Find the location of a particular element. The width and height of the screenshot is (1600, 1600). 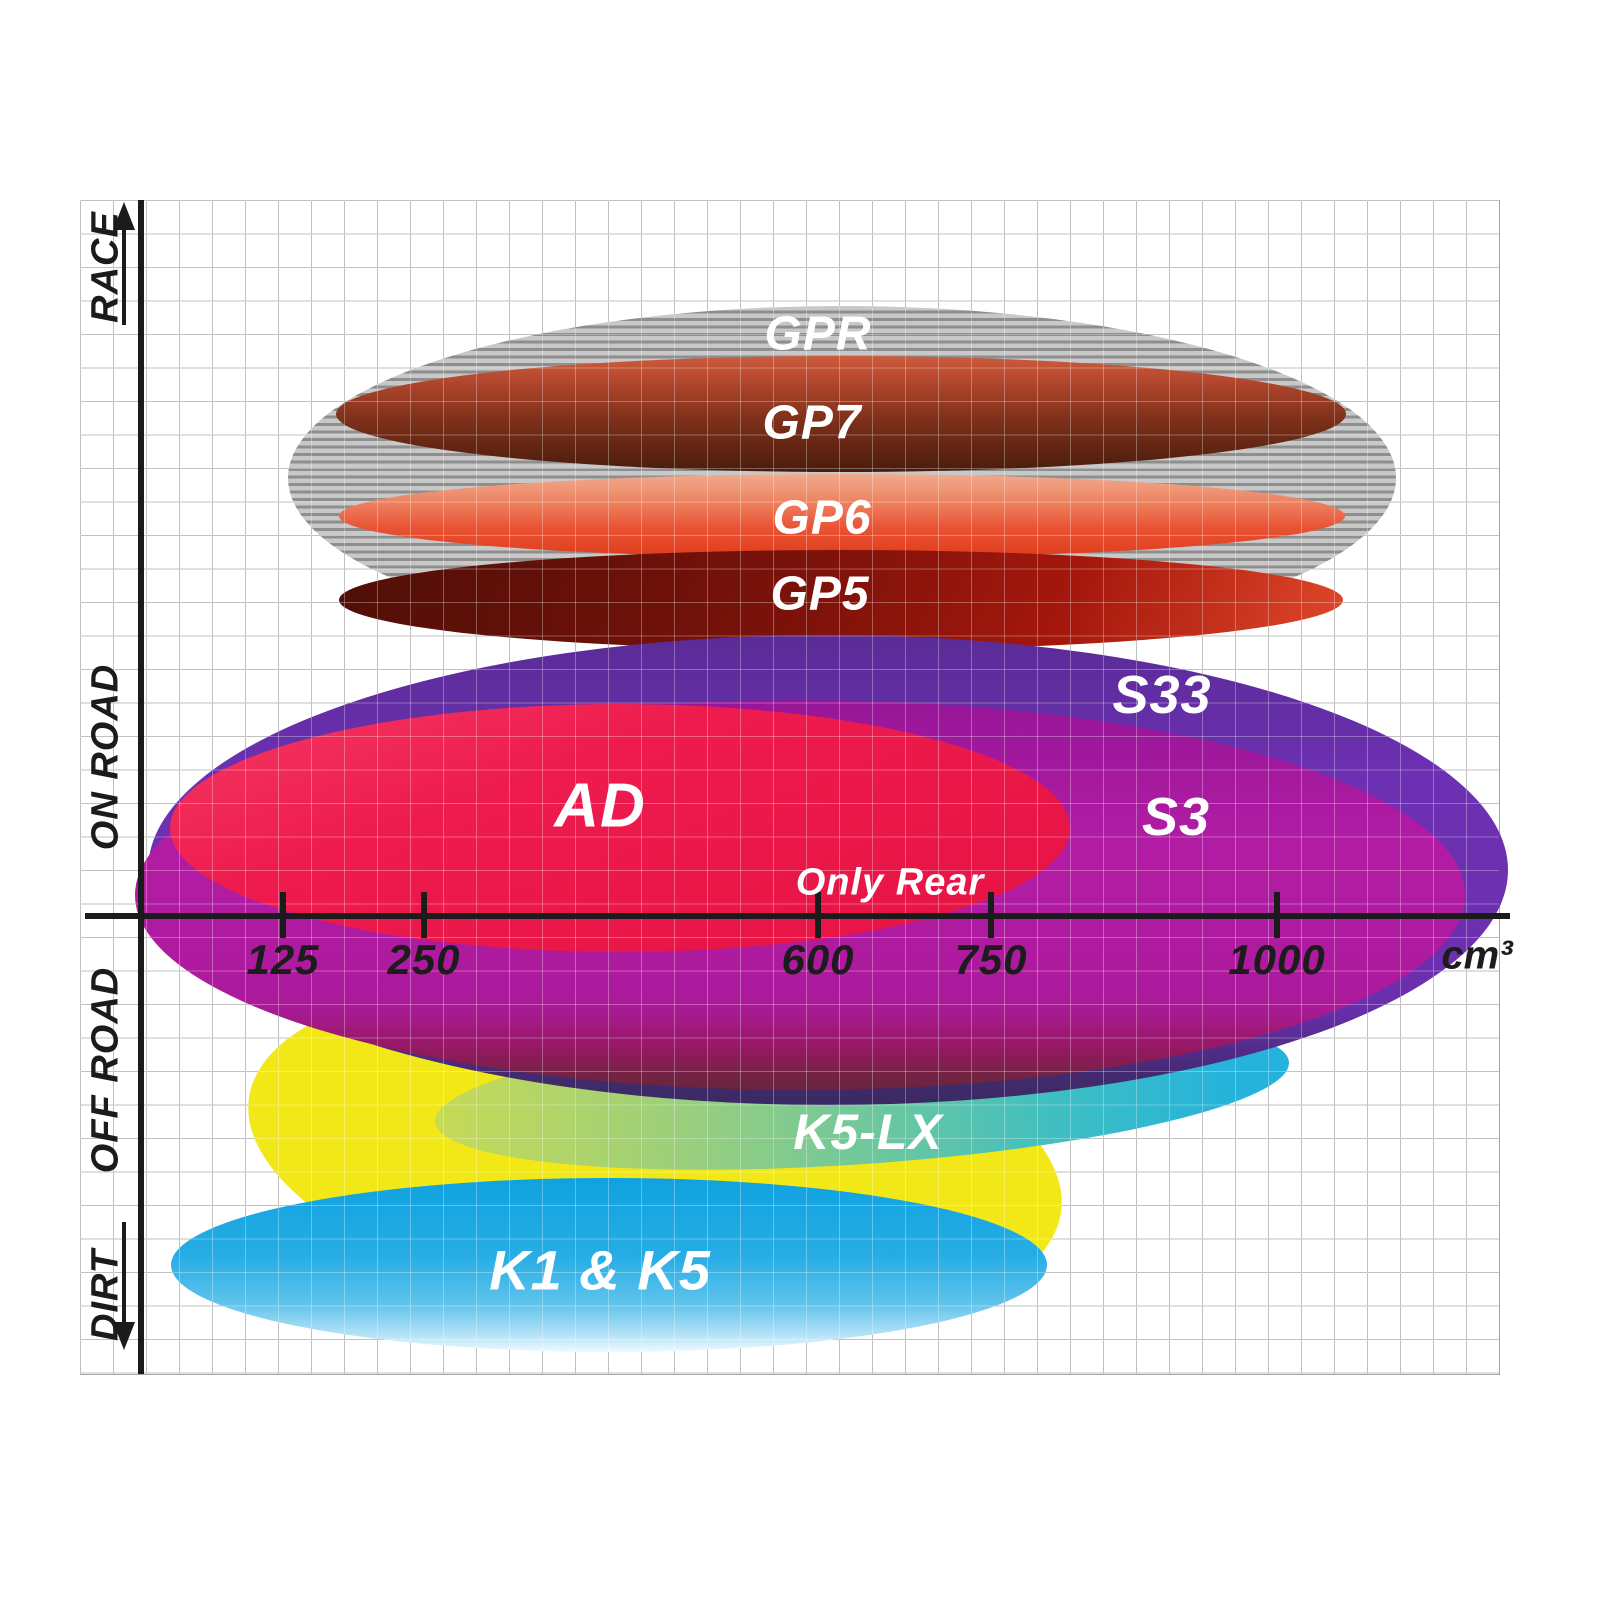

y-label-off-road: OFF ROAD is located at coordinates (105, 1070).